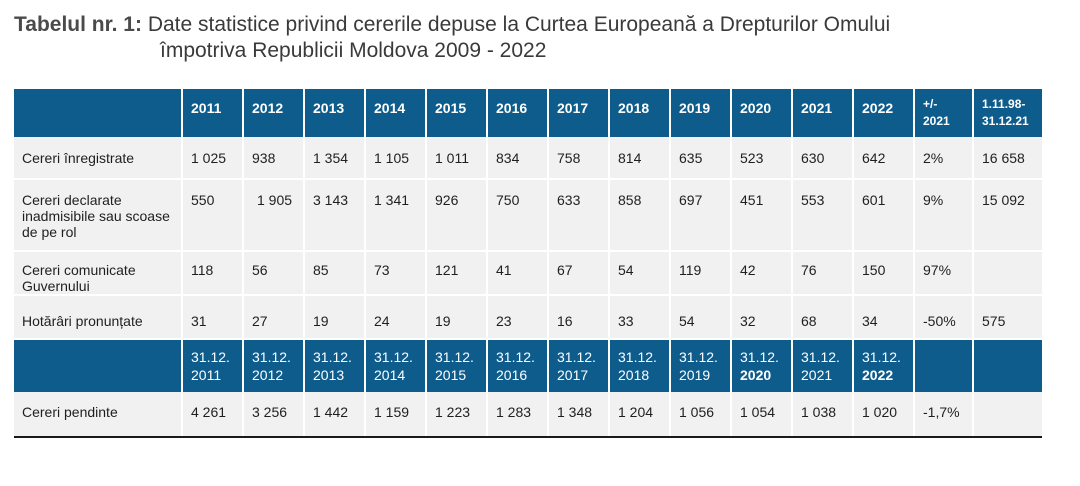  Describe the element at coordinates (701, 113) in the screenshot. I see `header-year: 2019` at that location.